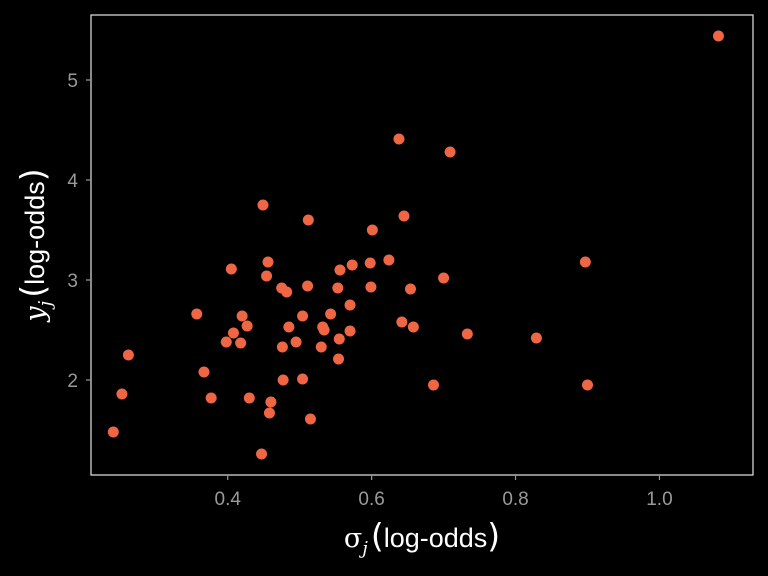 The width and height of the screenshot is (768, 576). I want to click on x-tick-label: 0.8, so click(515, 499).